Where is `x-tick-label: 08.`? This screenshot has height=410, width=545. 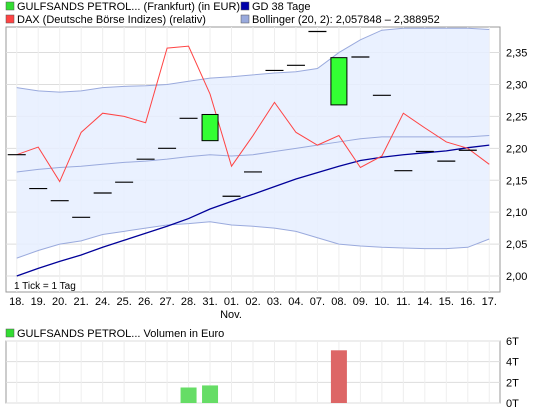 x-tick-label: 08. is located at coordinates (338, 302).